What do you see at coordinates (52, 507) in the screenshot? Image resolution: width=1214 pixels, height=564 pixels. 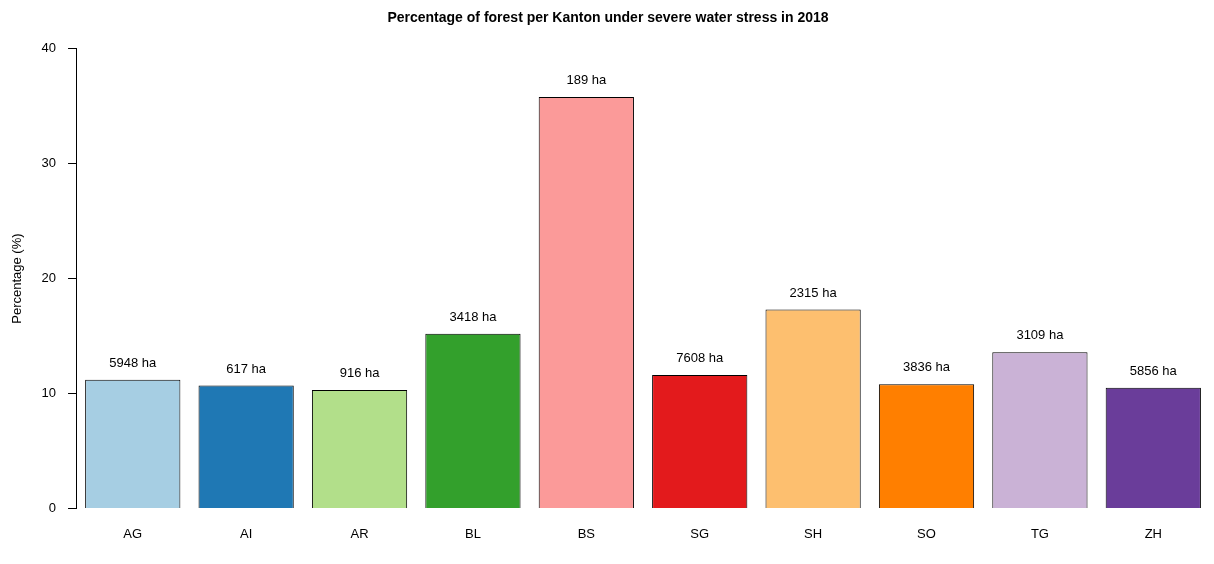 I see `y-tick-label: 0` at bounding box center [52, 507].